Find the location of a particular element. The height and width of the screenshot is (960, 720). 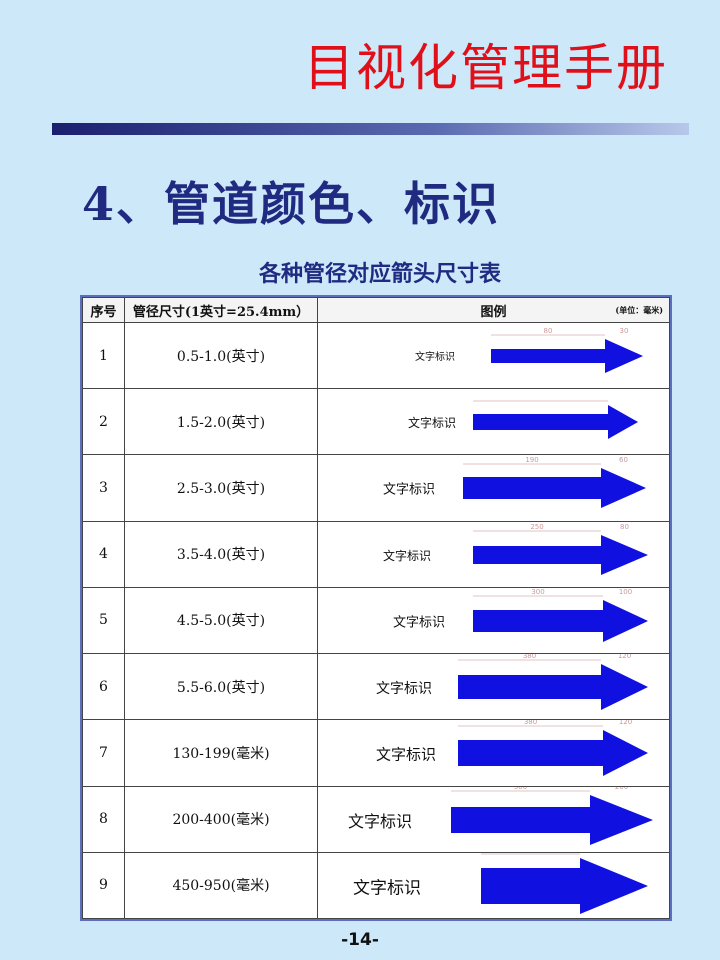

arrow-legend: 文字标识 680 is located at coordinates (493, 885).